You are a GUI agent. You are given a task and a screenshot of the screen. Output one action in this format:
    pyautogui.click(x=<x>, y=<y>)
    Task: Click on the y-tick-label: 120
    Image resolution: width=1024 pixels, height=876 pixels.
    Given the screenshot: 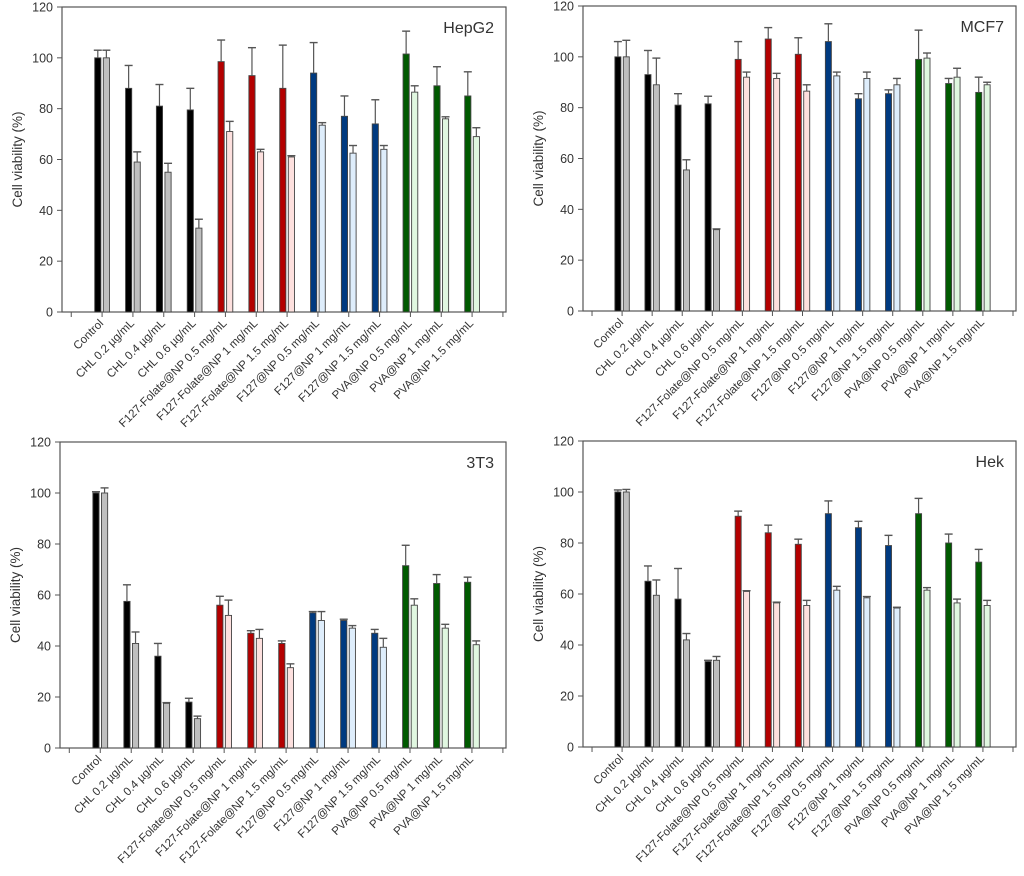 What is the action you would take?
    pyautogui.click(x=42, y=8)
    